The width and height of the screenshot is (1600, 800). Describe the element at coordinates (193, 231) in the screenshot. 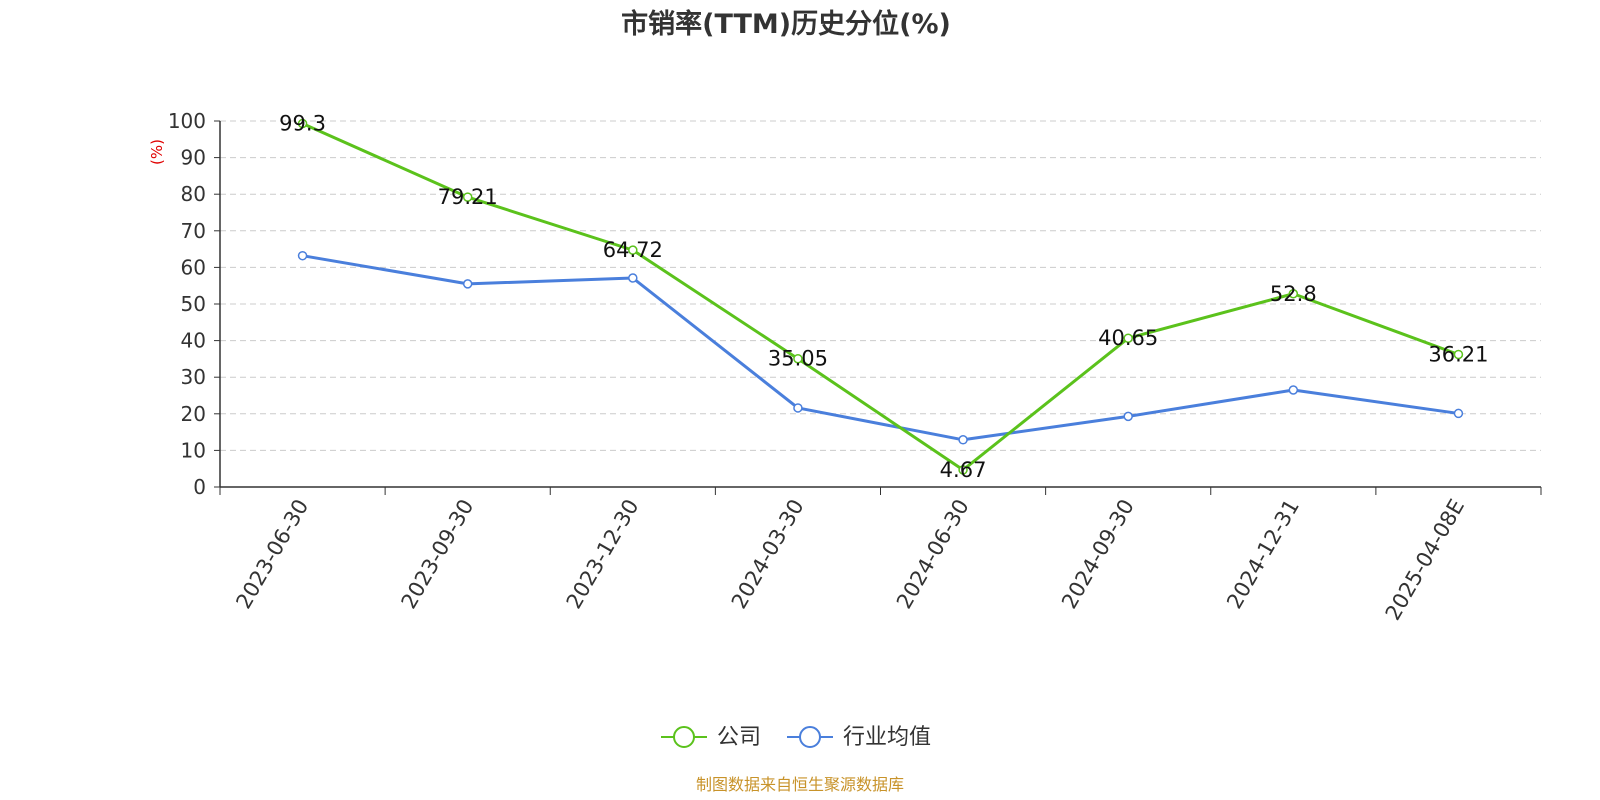

I see `y-tick-label: 70` at that location.